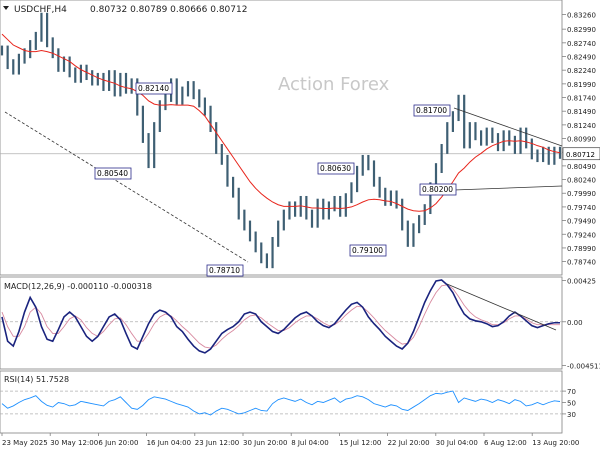 Image resolution: width=600 pixels, height=454 pixels. What do you see at coordinates (6, 8) in the screenshot?
I see `header-triangle-icon` at bounding box center [6, 8].